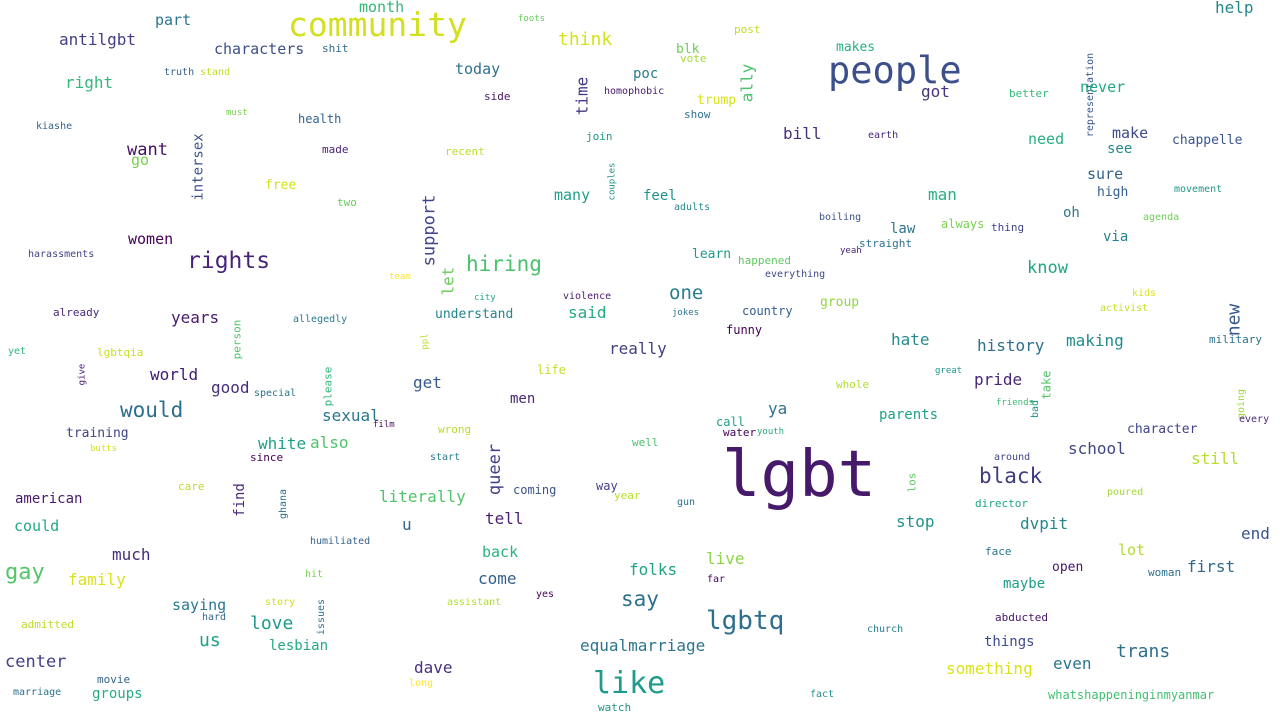  What do you see at coordinates (717, 100) in the screenshot?
I see `word-trump: trump` at bounding box center [717, 100].